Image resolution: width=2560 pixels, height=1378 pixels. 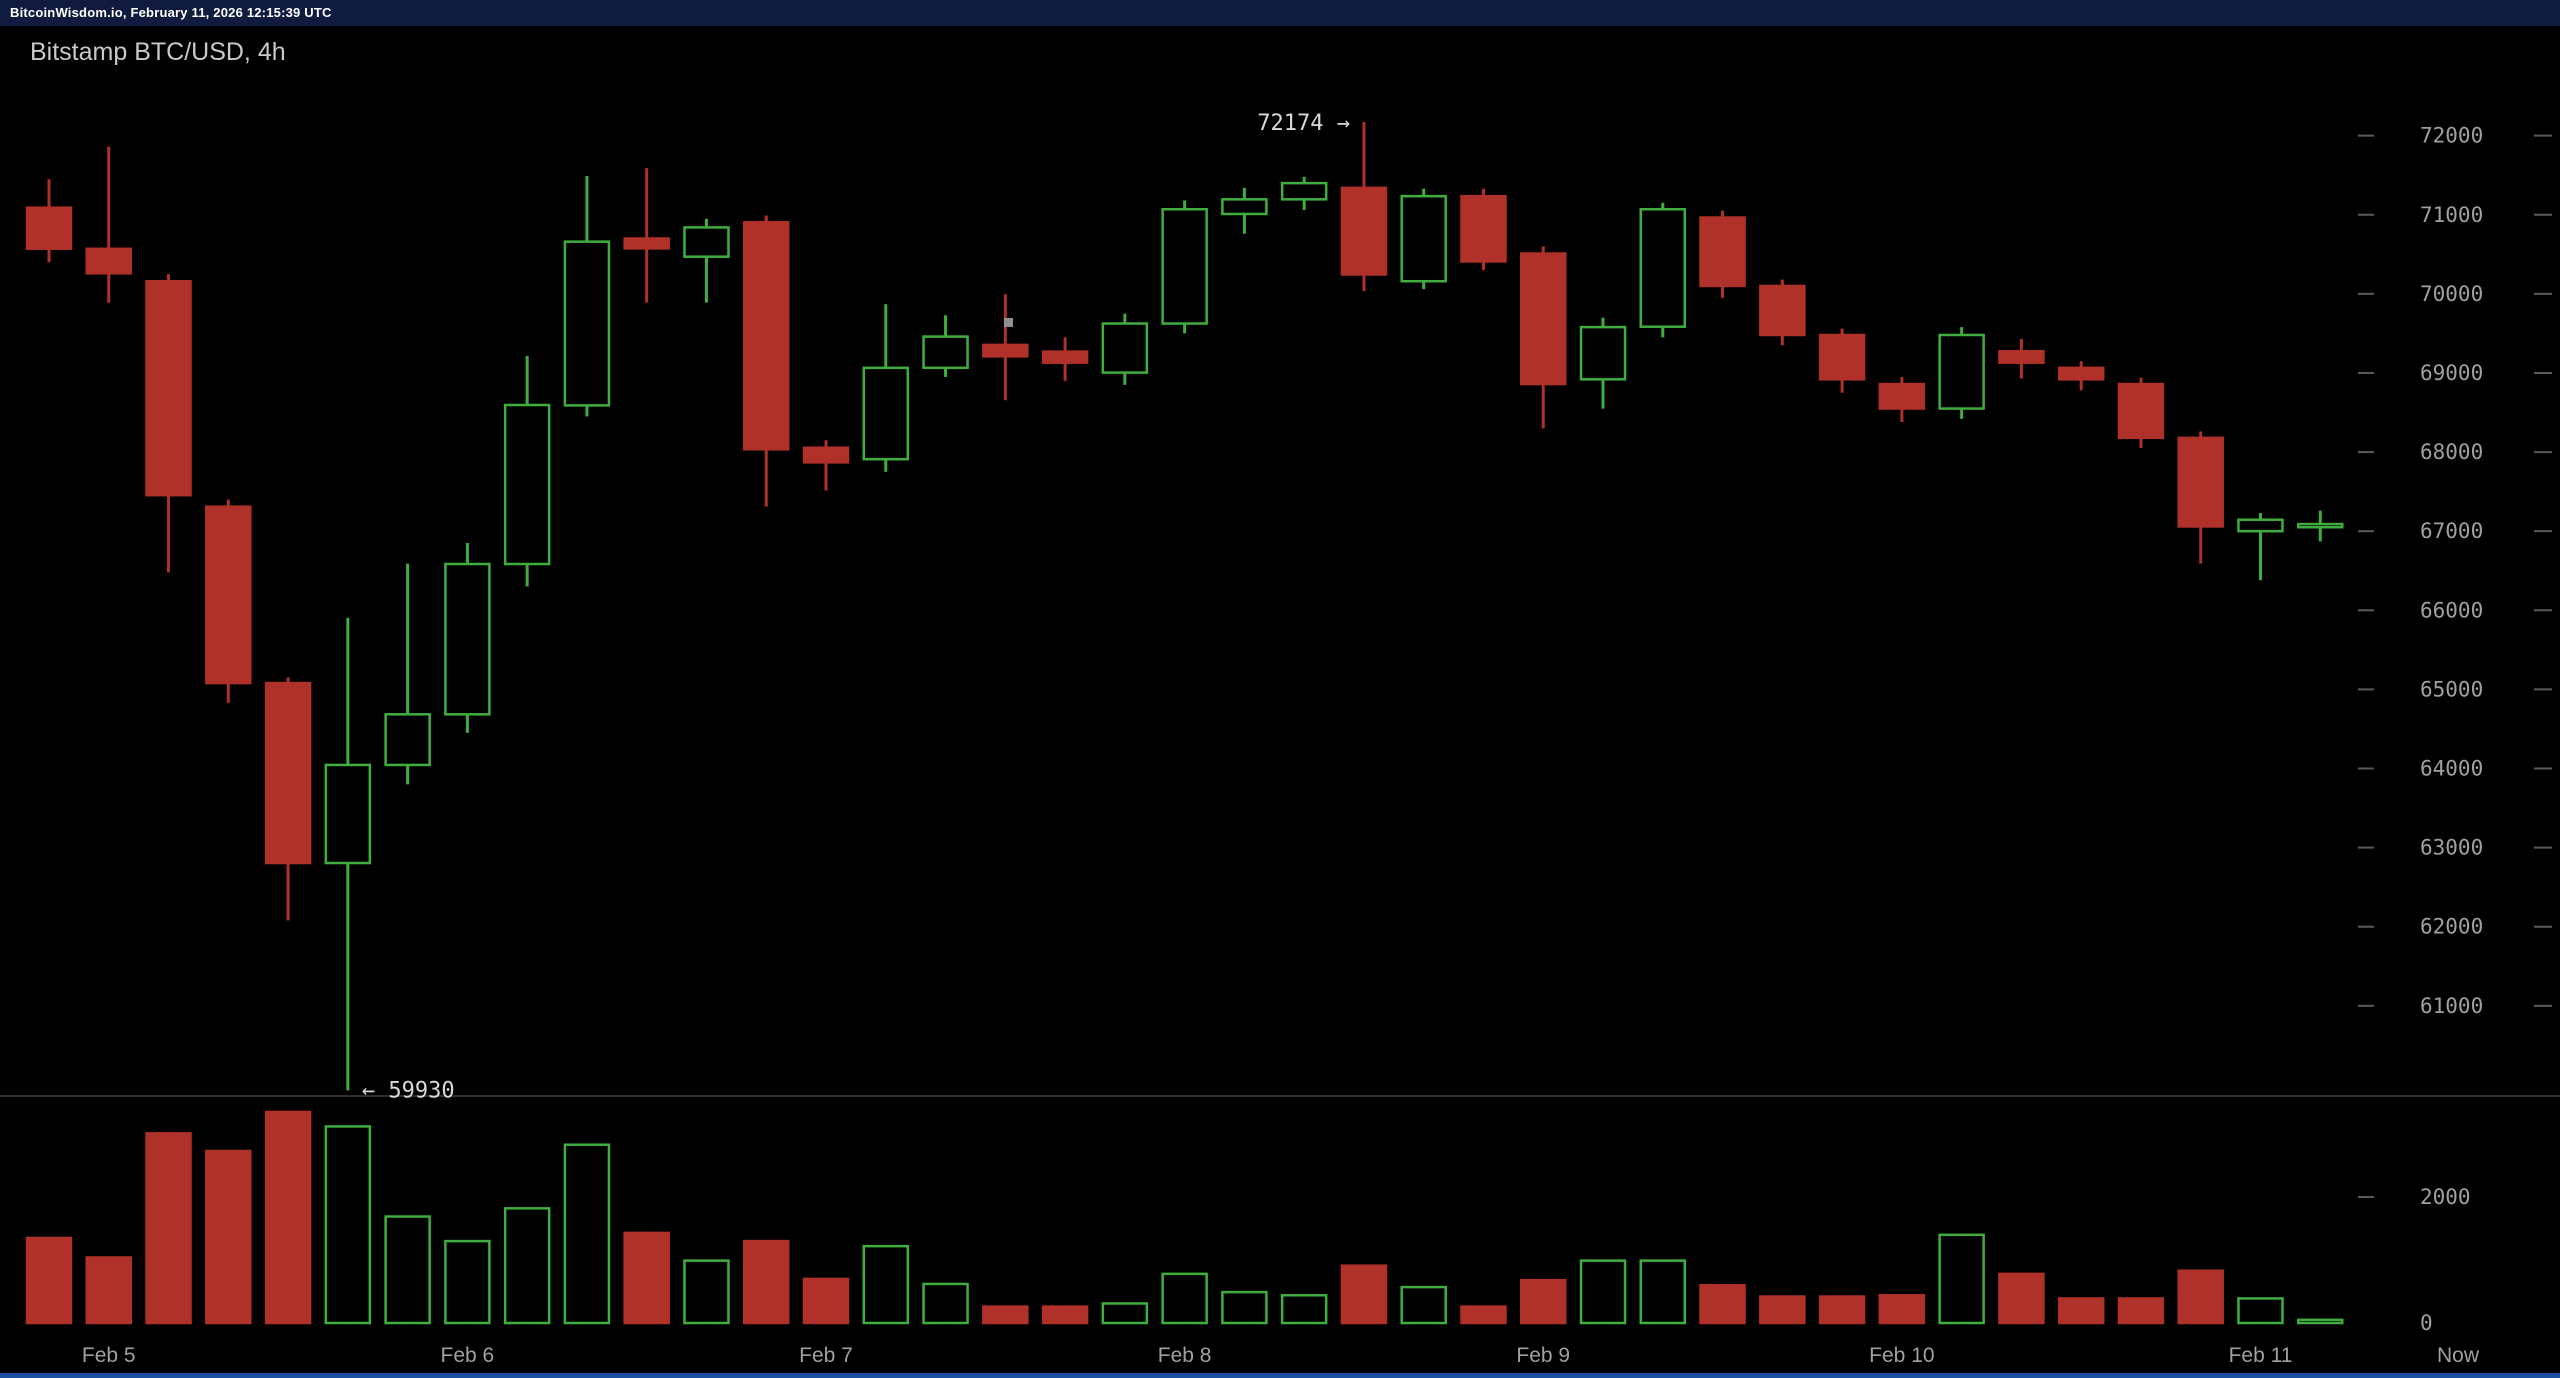 What do you see at coordinates (109, 1355) in the screenshot?
I see `date-label: Feb 5` at bounding box center [109, 1355].